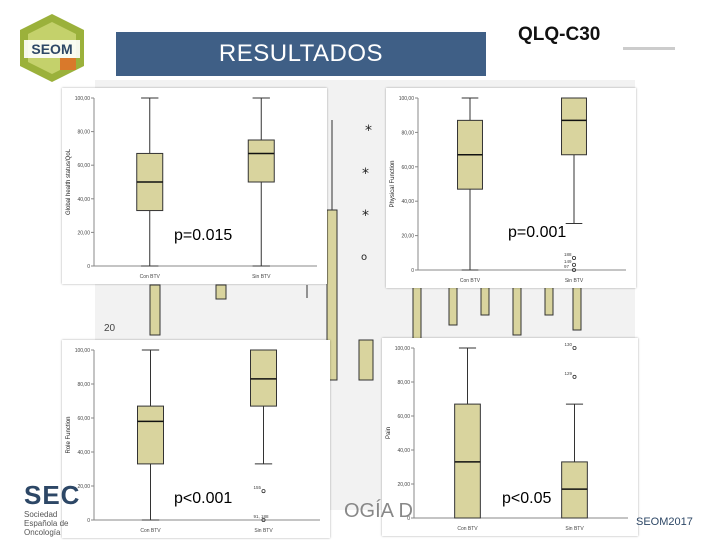 The image size is (720, 540). Describe the element at coordinates (649, 48) in the screenshot. I see `title-rule` at that location.